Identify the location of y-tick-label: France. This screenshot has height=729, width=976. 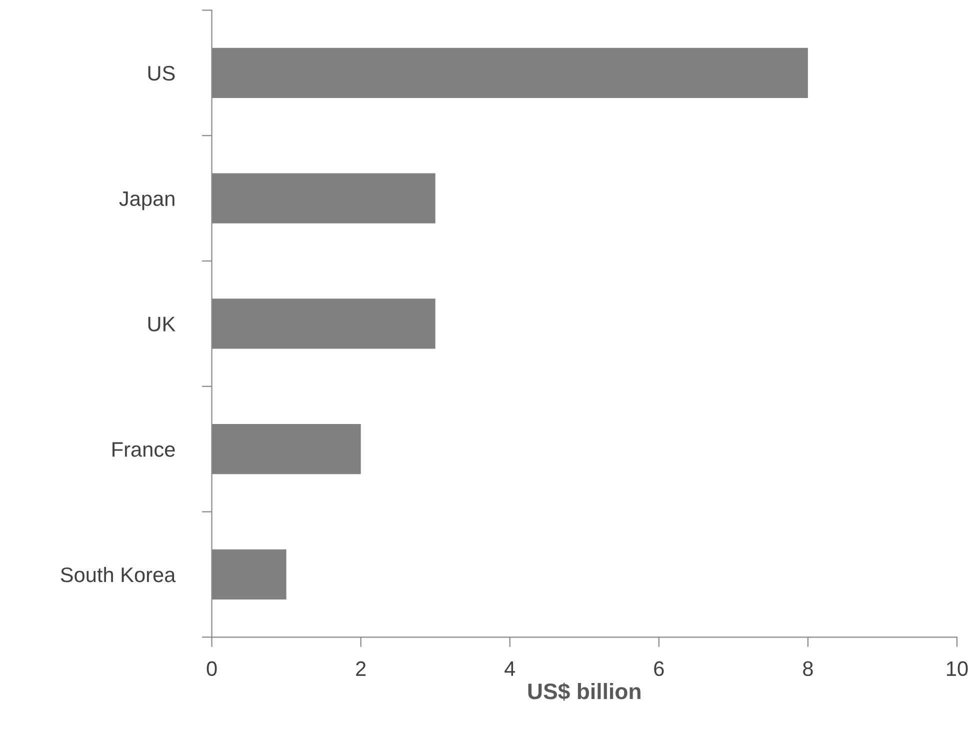
(143, 449).